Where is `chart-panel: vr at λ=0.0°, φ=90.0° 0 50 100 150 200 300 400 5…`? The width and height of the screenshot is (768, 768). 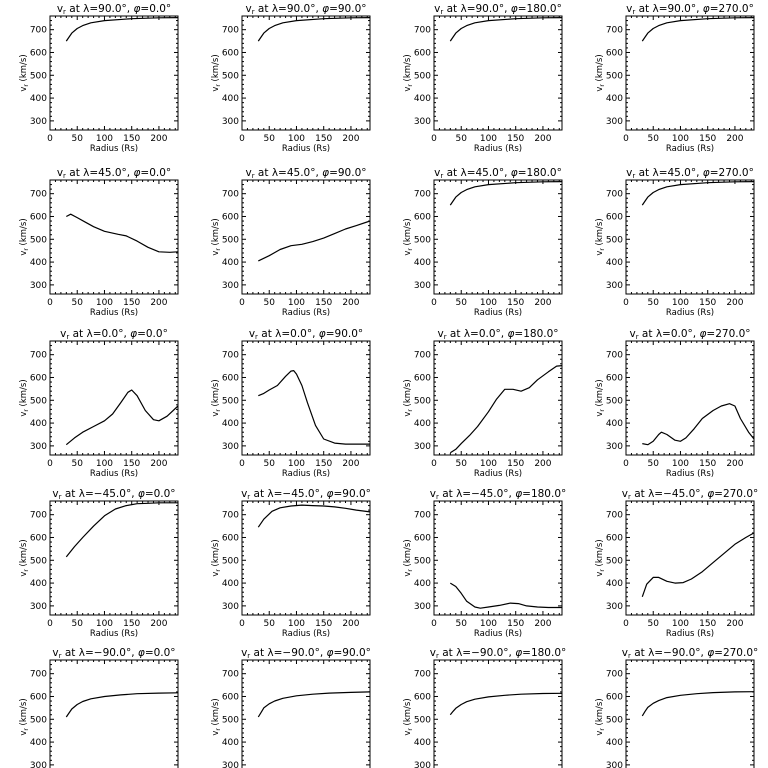
chart-panel: vr at λ=0.0°, φ=90.0° 0 50 100 150 200 300 400 5… is located at coordinates (291, 403).